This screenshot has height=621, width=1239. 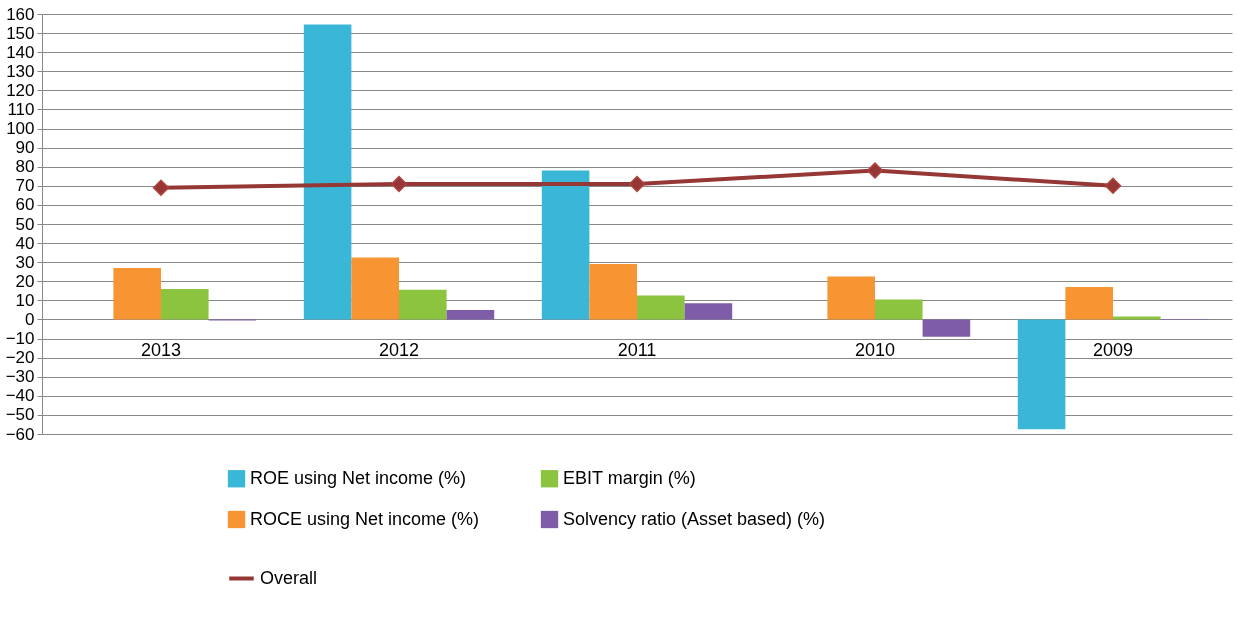 I want to click on y-tick-label: 20, so click(x=25, y=281).